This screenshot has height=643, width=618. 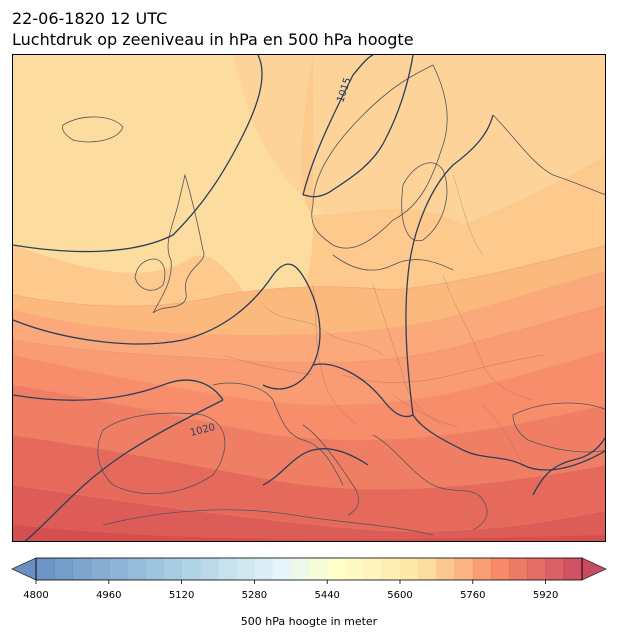 I want to click on colorbar-tick-label: 4960, so click(x=108, y=595).